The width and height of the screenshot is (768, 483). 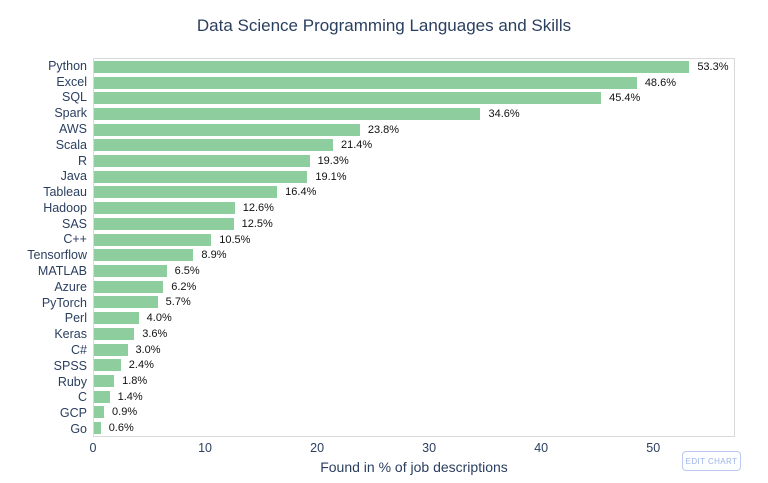 I want to click on bar-row: 19.3%, so click(x=414, y=161).